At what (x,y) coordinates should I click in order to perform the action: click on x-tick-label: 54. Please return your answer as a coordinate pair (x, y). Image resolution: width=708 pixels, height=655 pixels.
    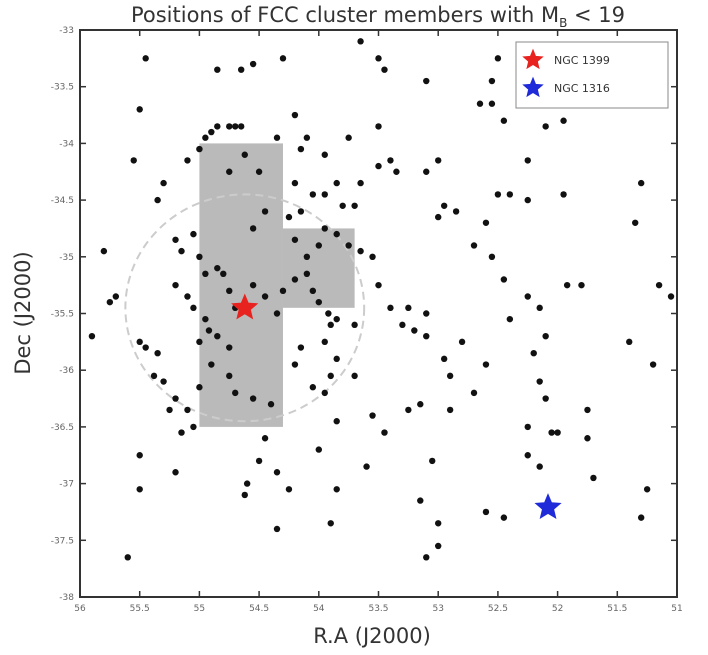
    Looking at the image, I should click on (319, 609).